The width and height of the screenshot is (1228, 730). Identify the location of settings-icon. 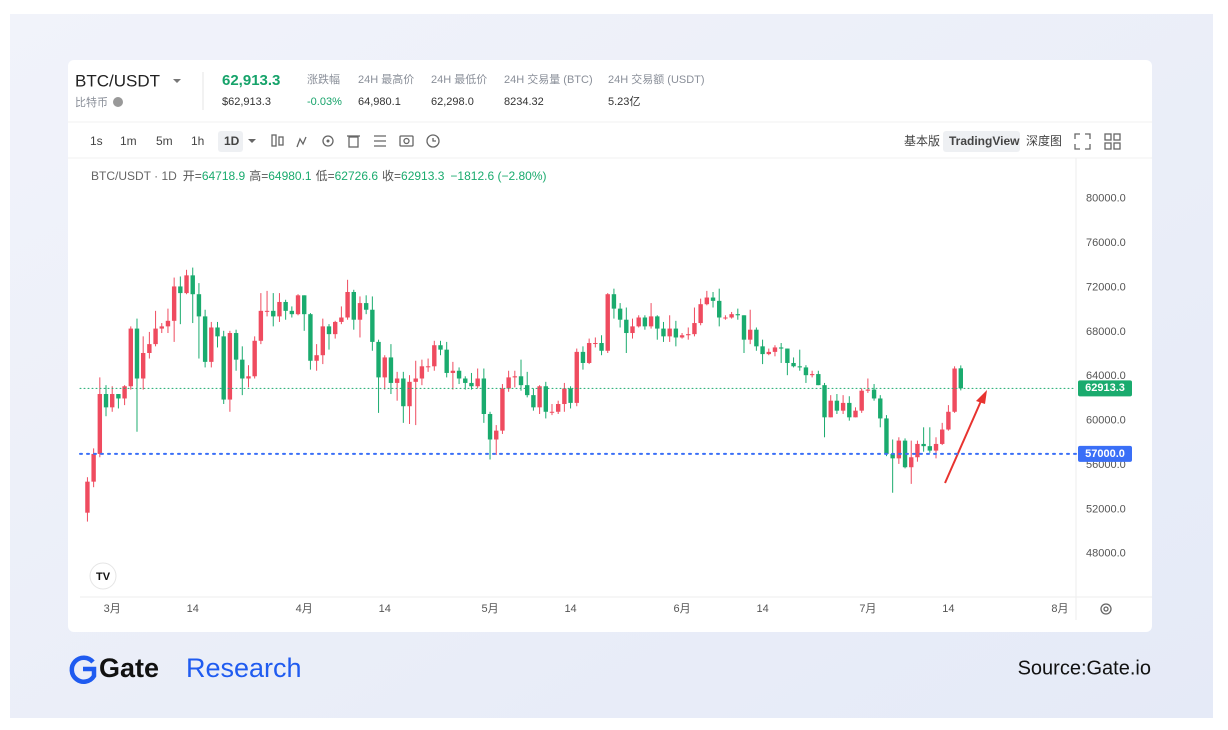
(1106, 609).